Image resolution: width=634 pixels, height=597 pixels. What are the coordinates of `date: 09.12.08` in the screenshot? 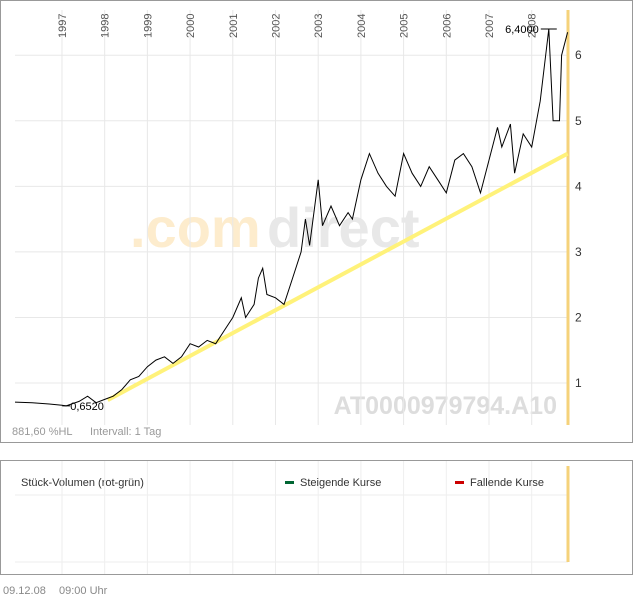 It's located at (24, 591).